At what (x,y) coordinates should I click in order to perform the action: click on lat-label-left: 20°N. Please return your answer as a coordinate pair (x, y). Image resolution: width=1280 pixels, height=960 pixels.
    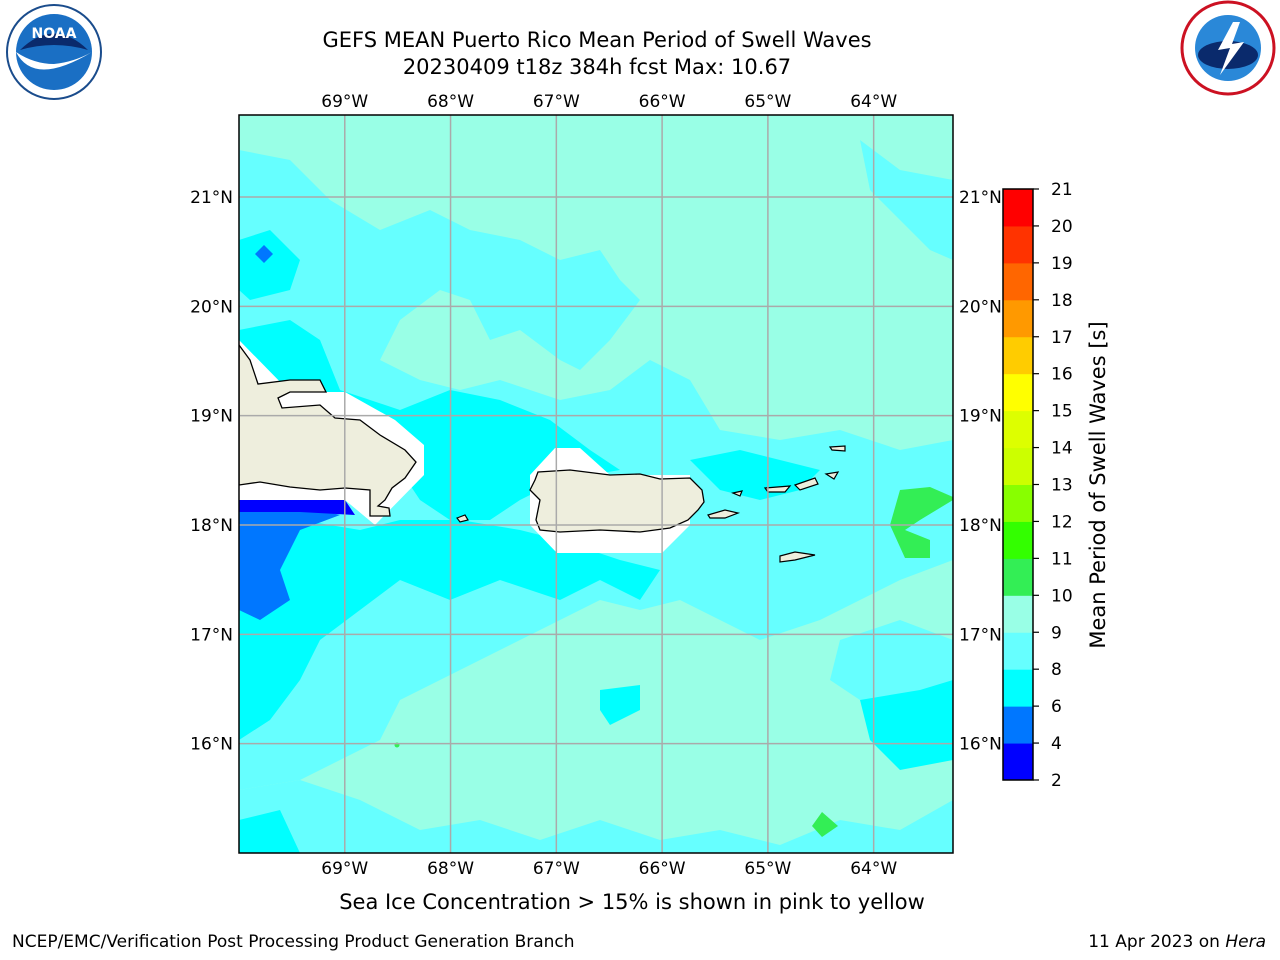
    Looking at the image, I should click on (211, 307).